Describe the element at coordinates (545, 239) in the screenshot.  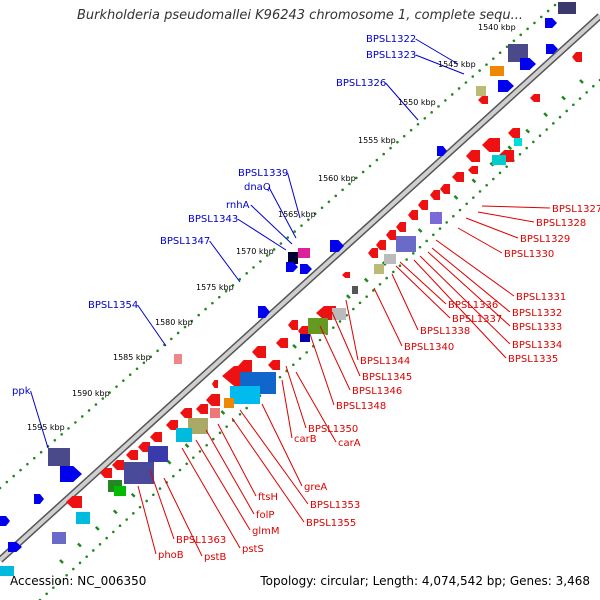
I see `reverse-gene-label: BPSL1329` at that location.